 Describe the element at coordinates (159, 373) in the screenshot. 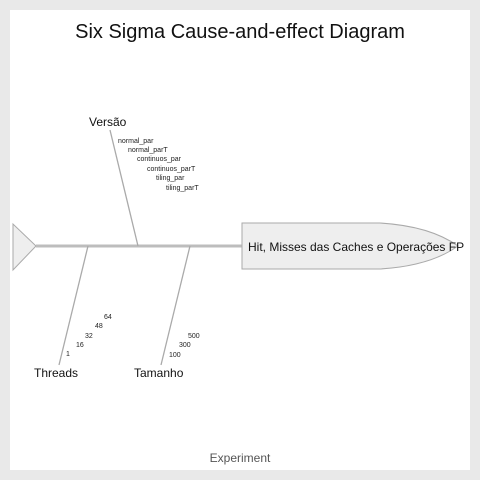

I see `category-label-tamanho: Tamanho` at that location.